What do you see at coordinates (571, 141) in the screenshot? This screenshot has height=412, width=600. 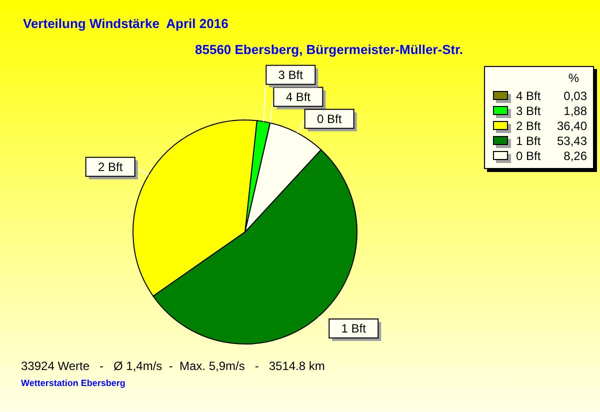 I see `data-label: 53,43` at bounding box center [571, 141].